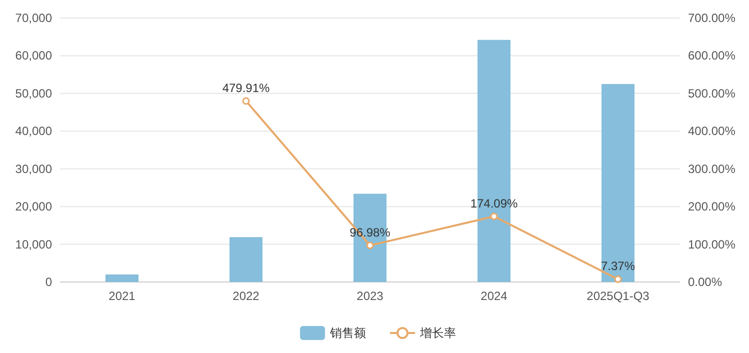  What do you see at coordinates (48, 282) in the screenshot?
I see `y-tick-label: 0` at bounding box center [48, 282].